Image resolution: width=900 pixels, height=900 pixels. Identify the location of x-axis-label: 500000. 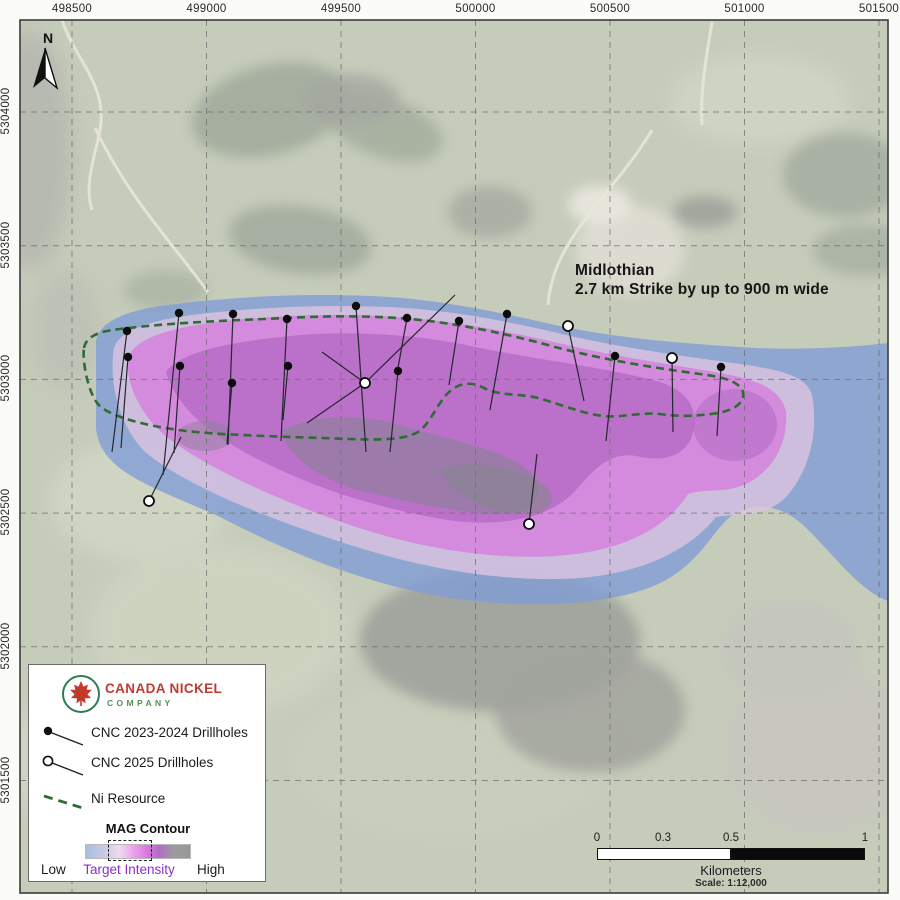
(475, 9).